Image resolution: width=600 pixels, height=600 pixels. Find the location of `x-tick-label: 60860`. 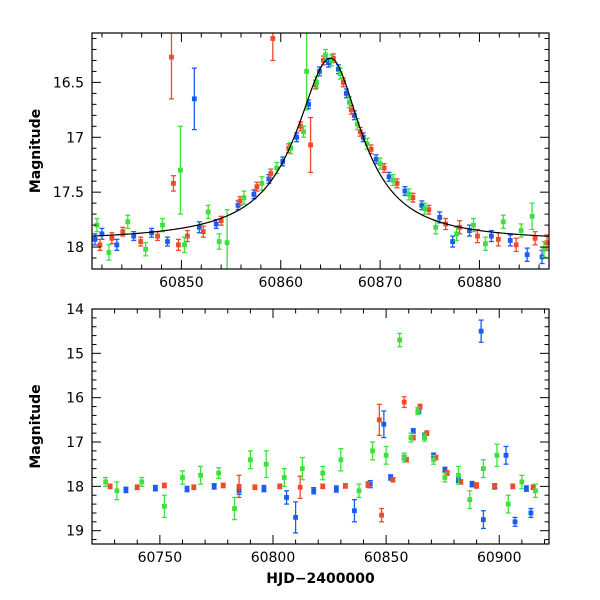

x-tick-label: 60860 is located at coordinates (280, 283).